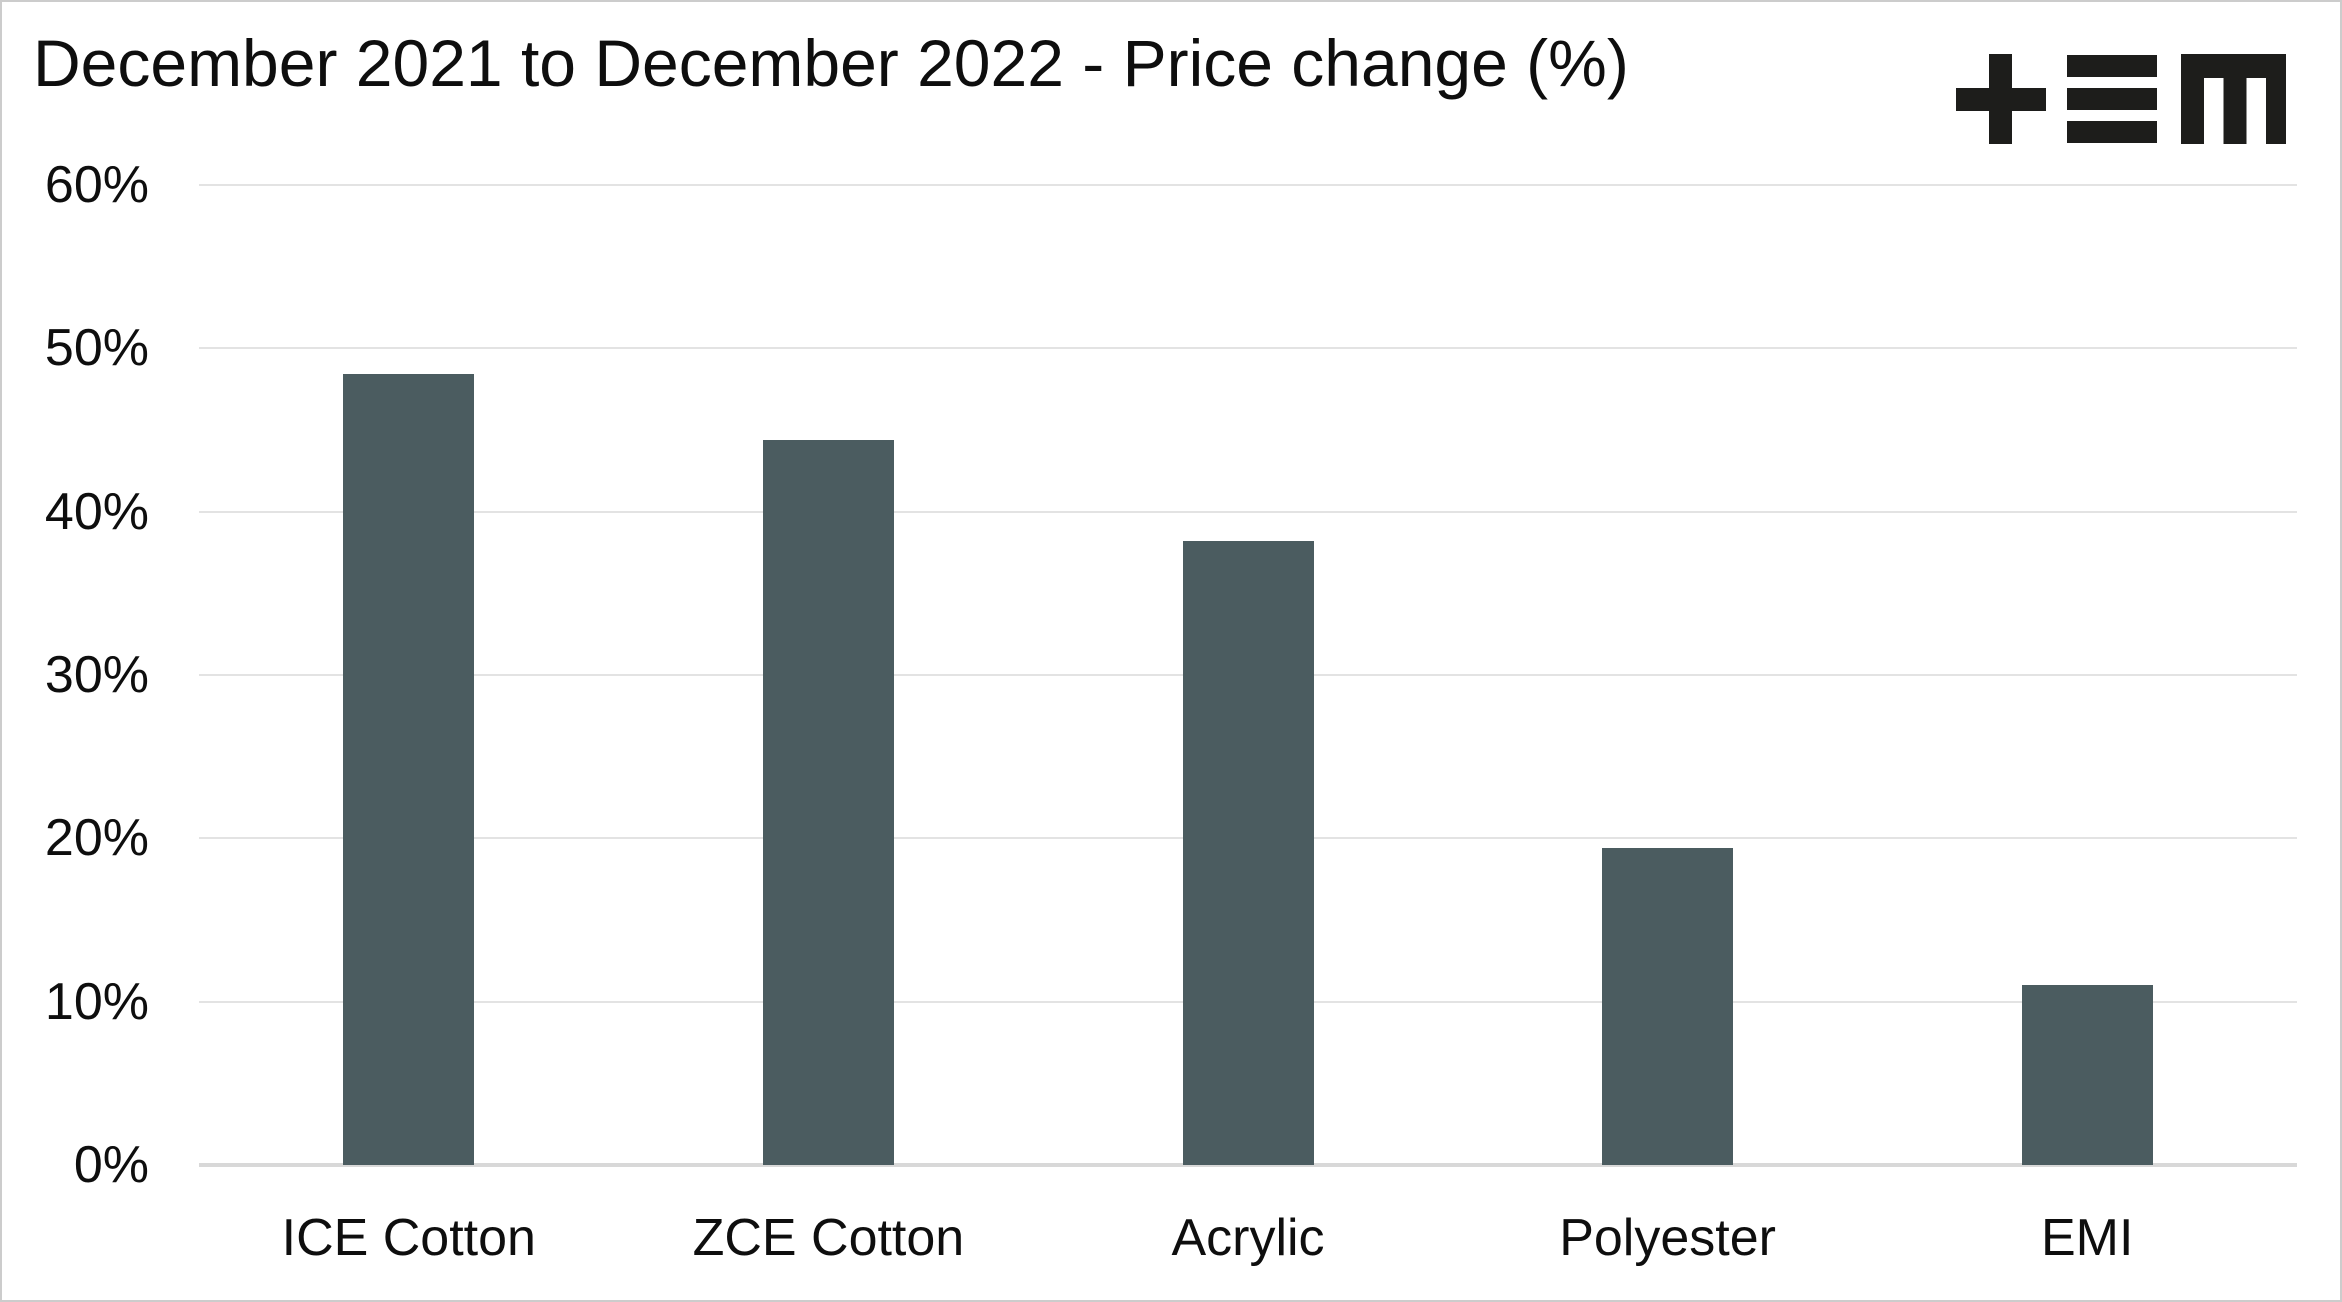  Describe the element at coordinates (96, 511) in the screenshot. I see `y-axis-tick-label: 40%` at that location.